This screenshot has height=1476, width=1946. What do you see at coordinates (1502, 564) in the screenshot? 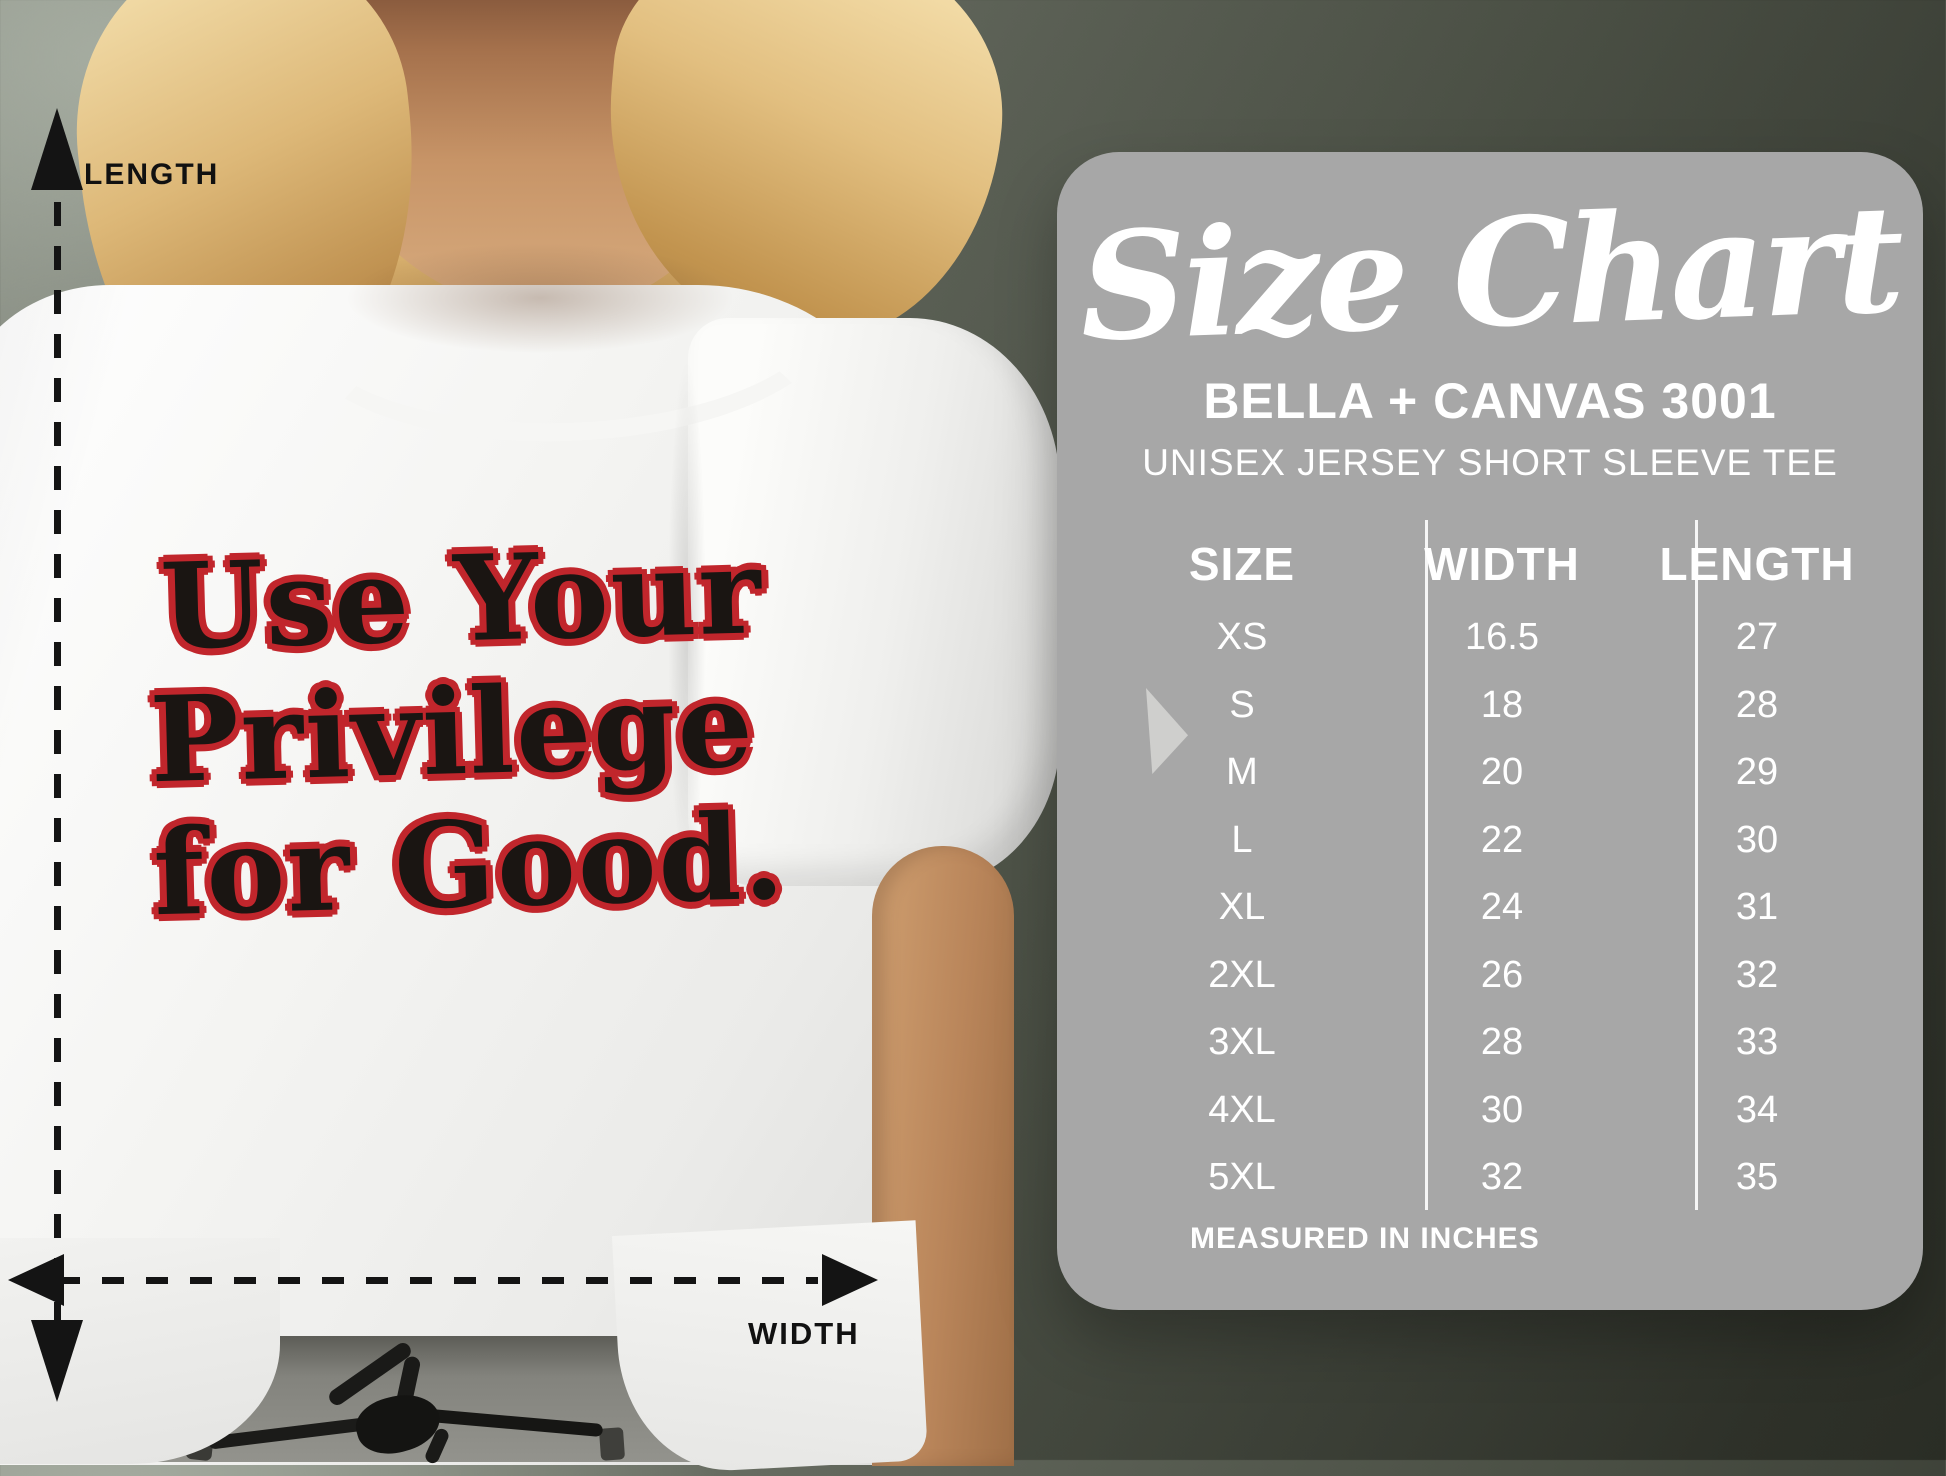
I see `column-header-width: WIDTH` at bounding box center [1502, 564].